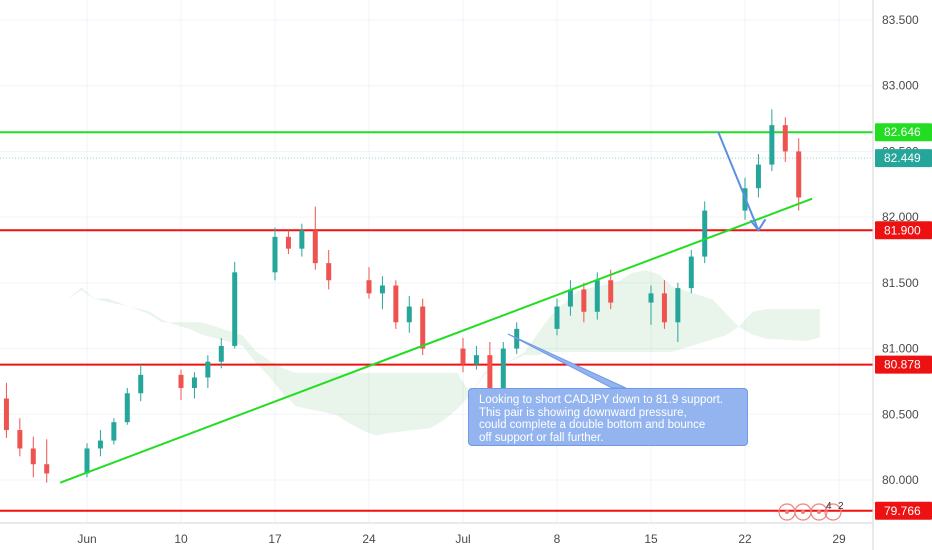  What do you see at coordinates (900, 20) in the screenshot?
I see `y-tick-label: 83.500` at bounding box center [900, 20].